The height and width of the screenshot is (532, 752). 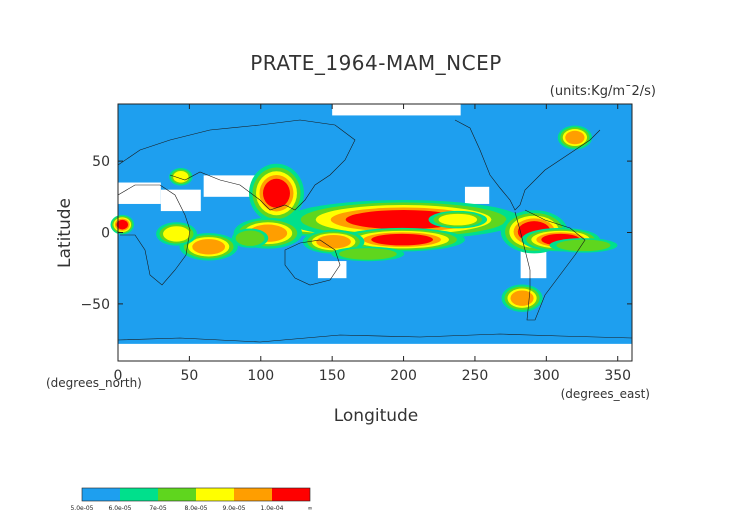 I want to click on x-tick-label: 350, so click(x=617, y=376).